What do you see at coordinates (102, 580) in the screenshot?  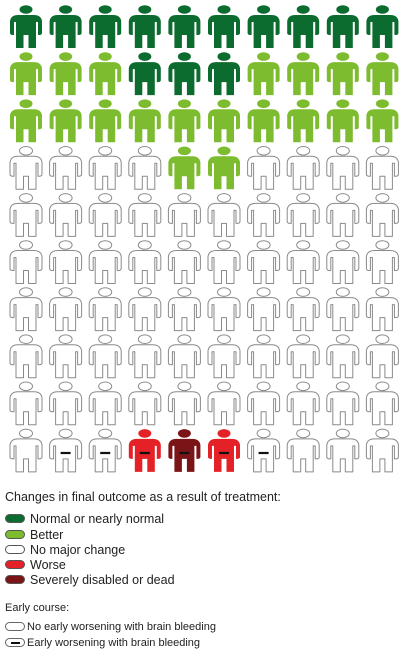 I see `legend-label-severe: Severely disabled or dead` at bounding box center [102, 580].